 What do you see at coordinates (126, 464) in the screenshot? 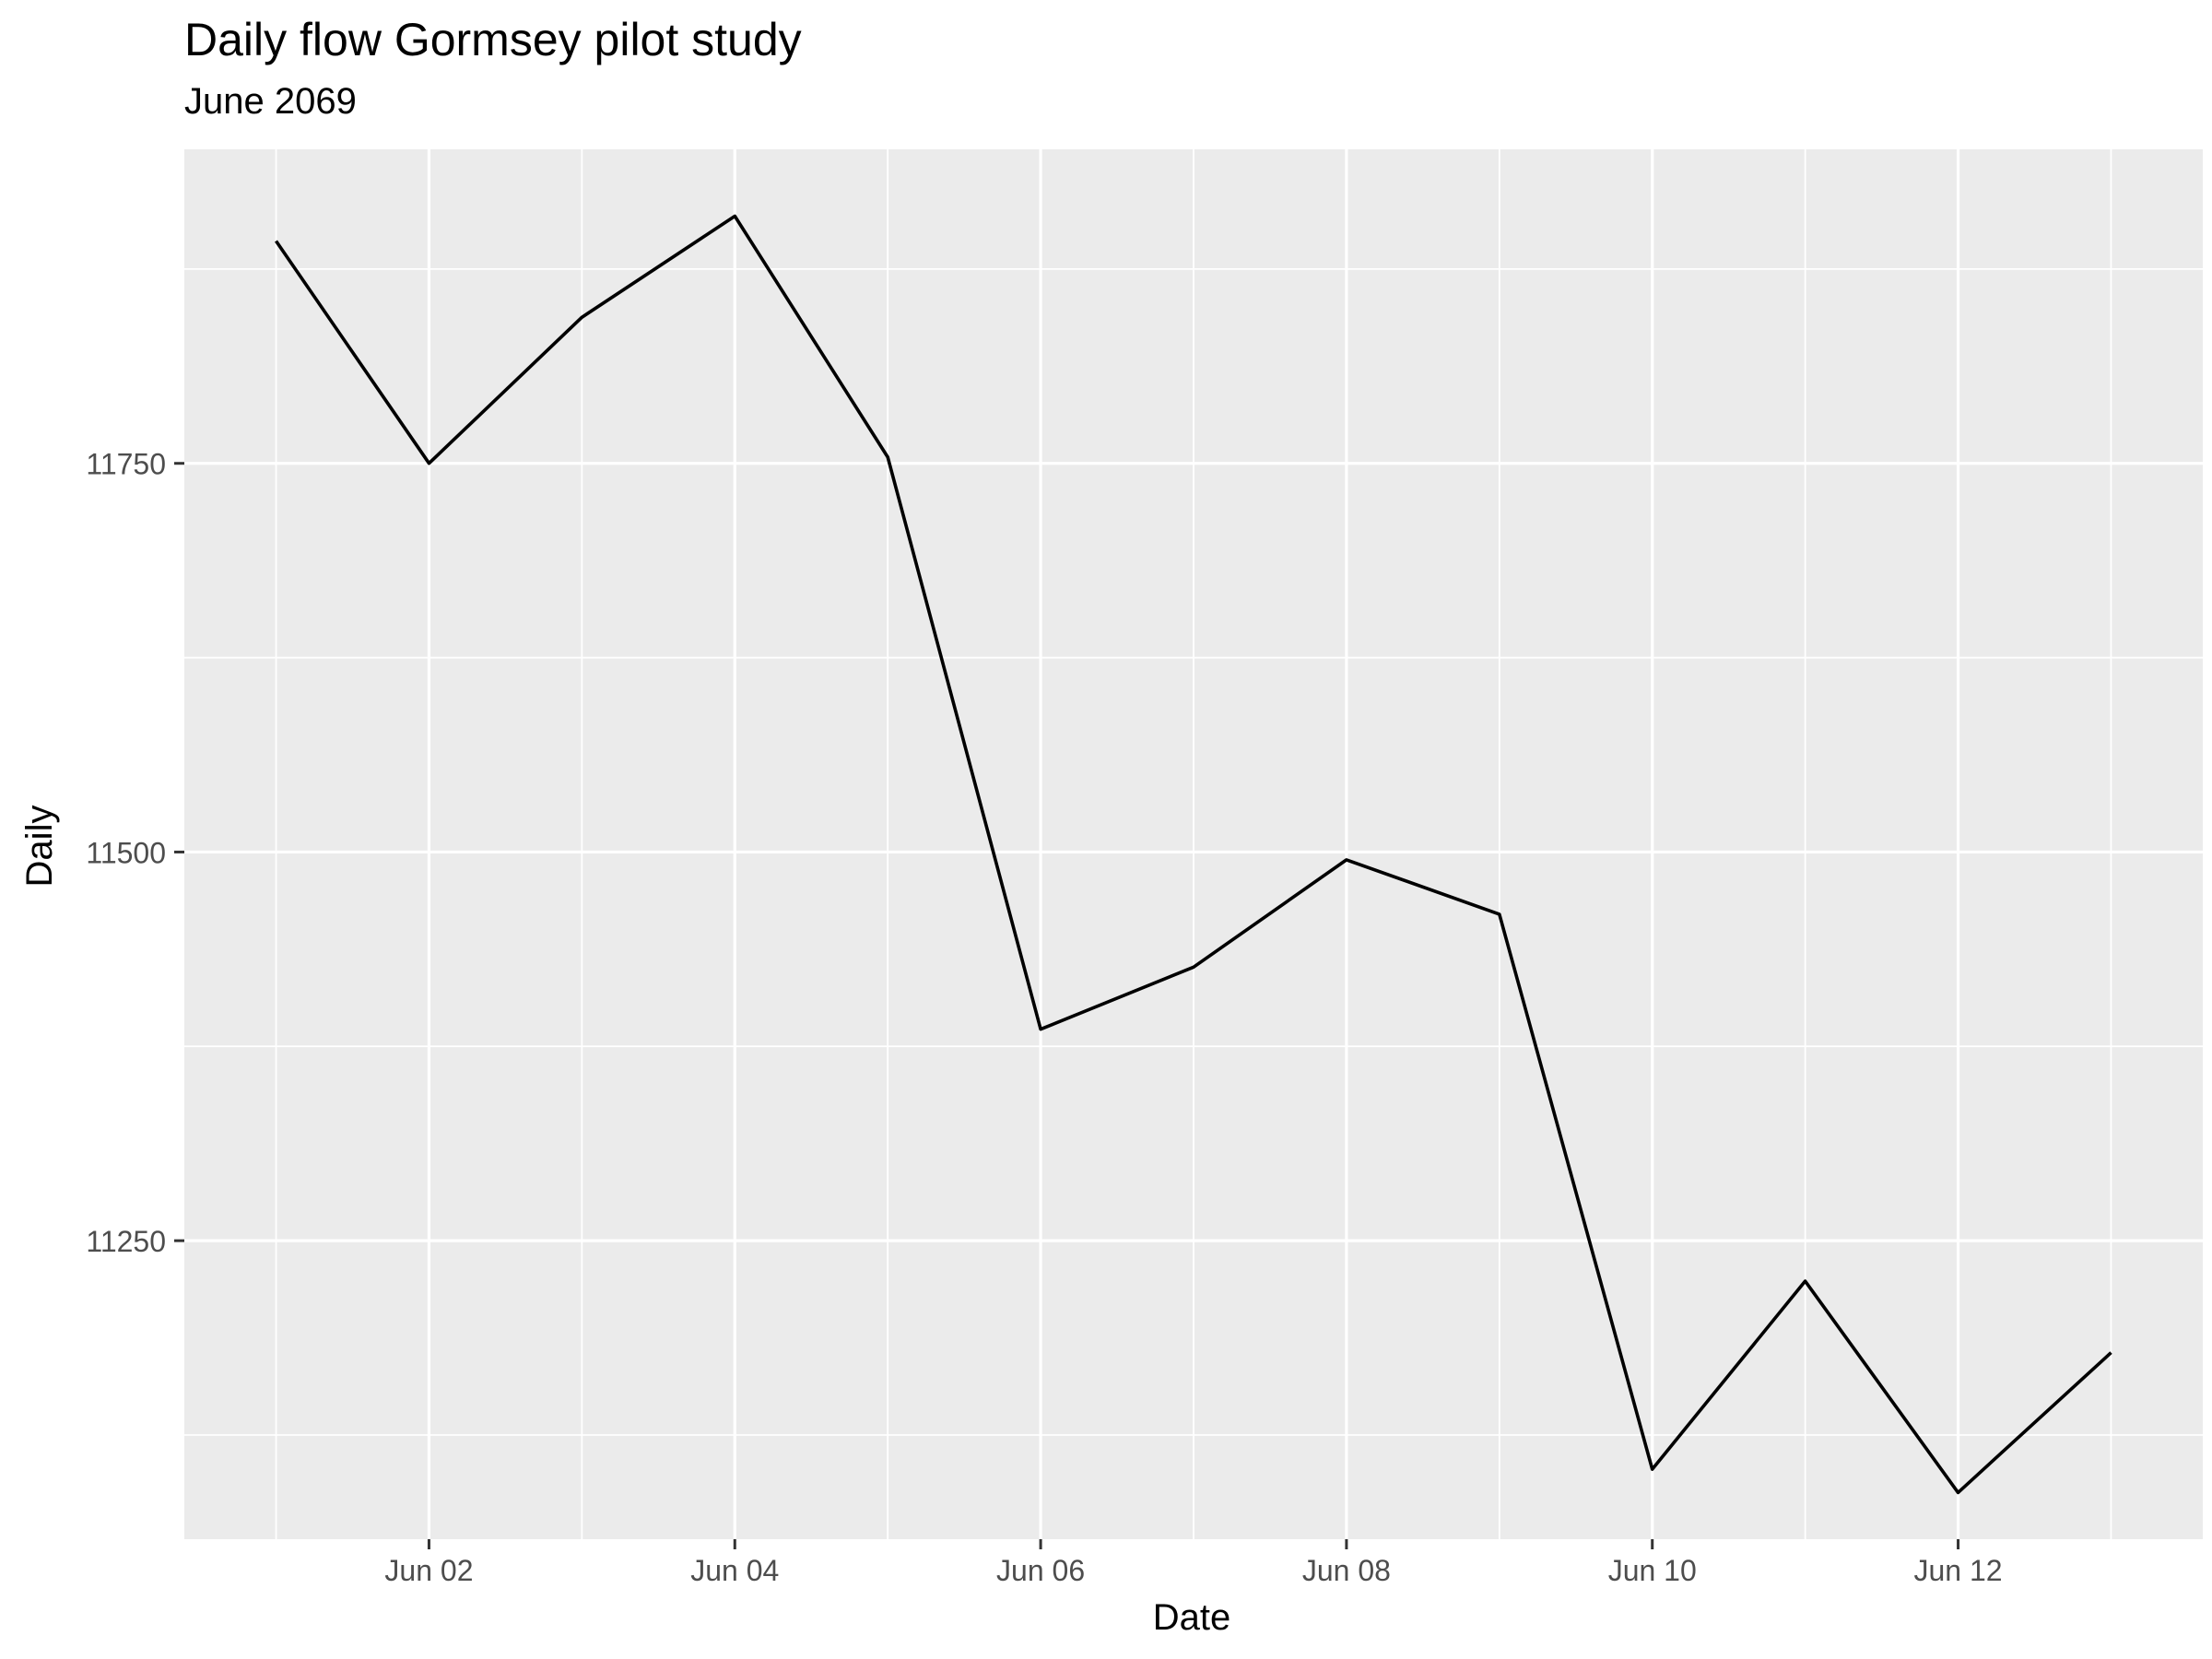
I see `y-tick-label: 11750` at bounding box center [126, 464].